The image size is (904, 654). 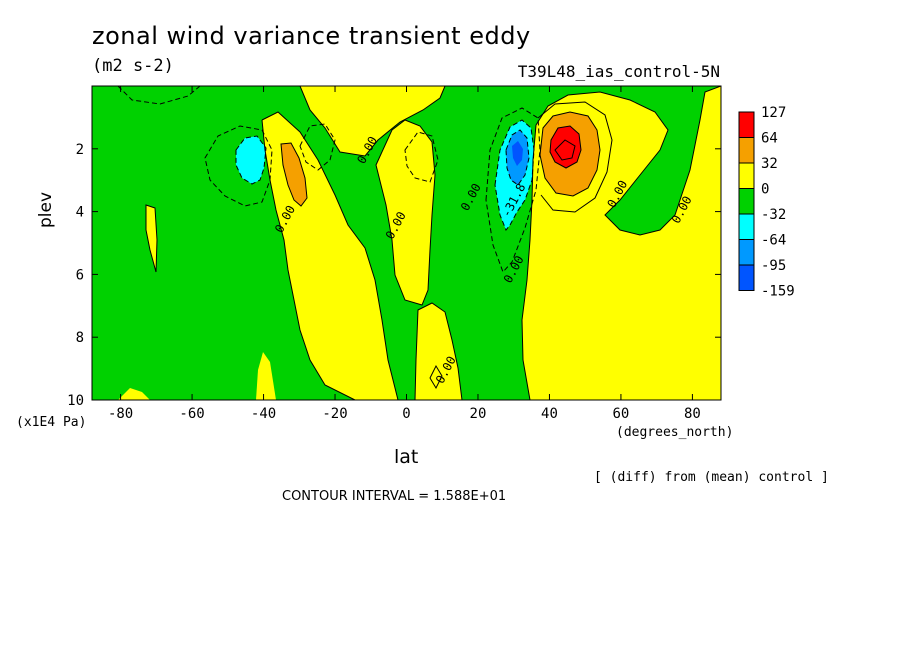 What do you see at coordinates (334, 414) in the screenshot?
I see `x-tick-label: -20` at bounding box center [334, 414].